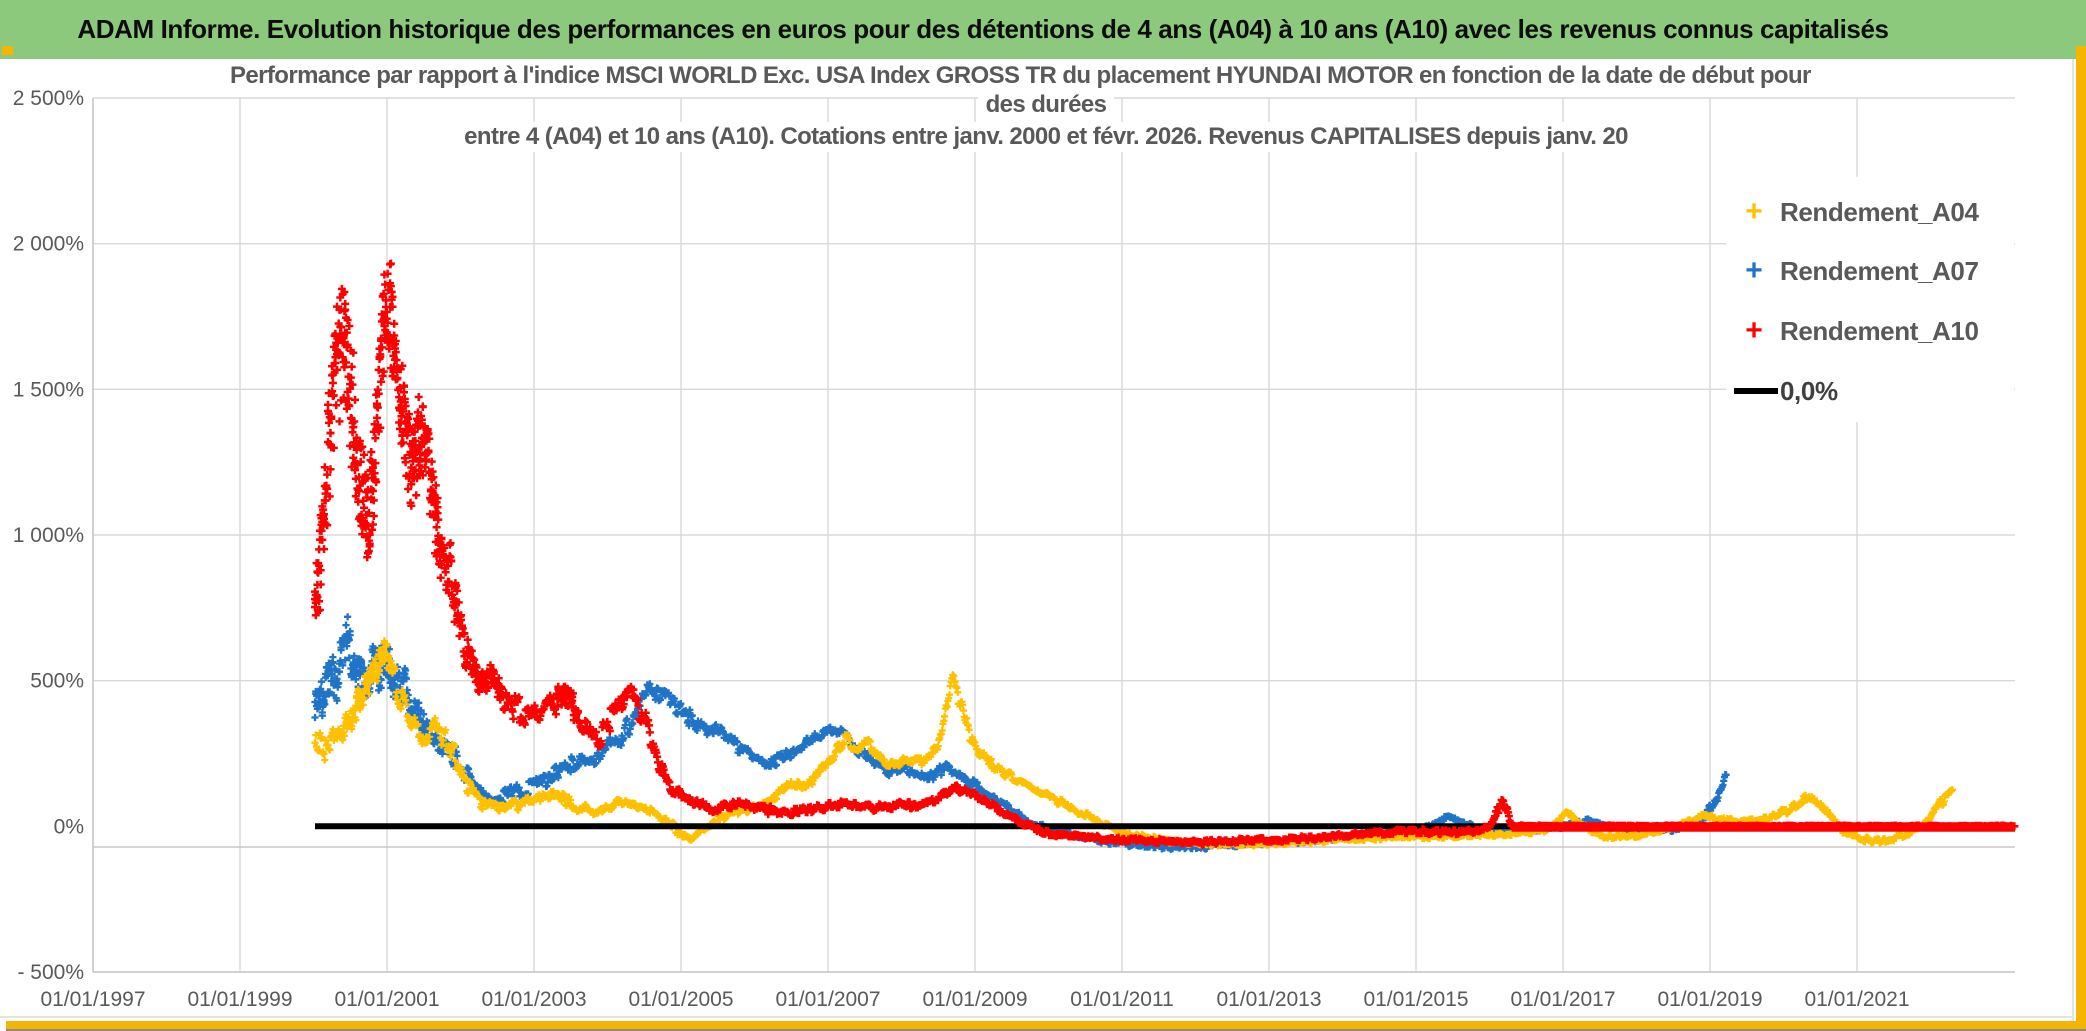  I want to click on svg-text: 01/01/2007, so click(827, 999).